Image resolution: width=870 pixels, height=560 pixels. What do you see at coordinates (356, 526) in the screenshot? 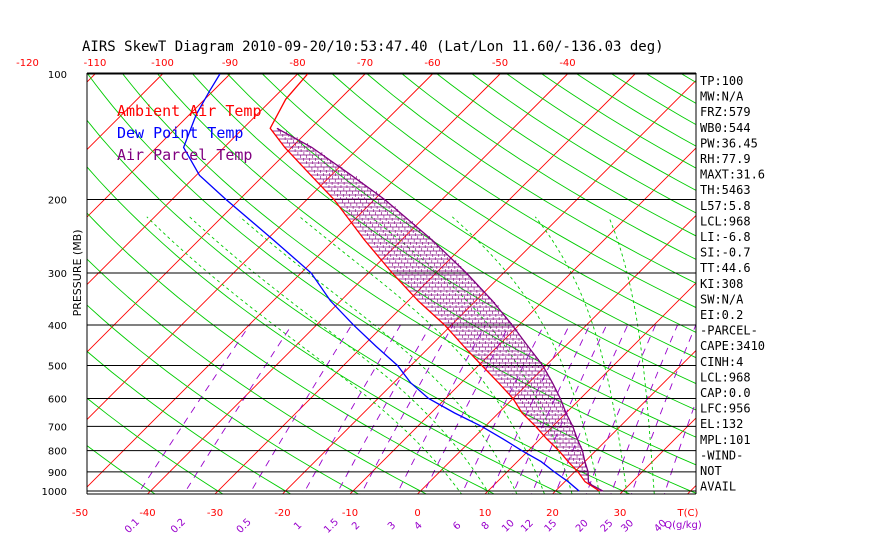
I see `mixing-ratio-label: 2` at bounding box center [356, 526].